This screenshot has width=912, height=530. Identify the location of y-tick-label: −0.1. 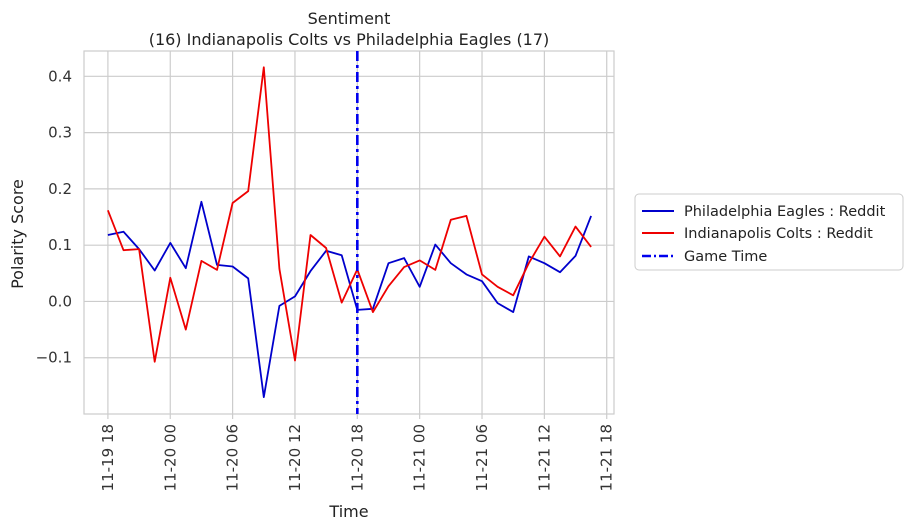
(54, 358).